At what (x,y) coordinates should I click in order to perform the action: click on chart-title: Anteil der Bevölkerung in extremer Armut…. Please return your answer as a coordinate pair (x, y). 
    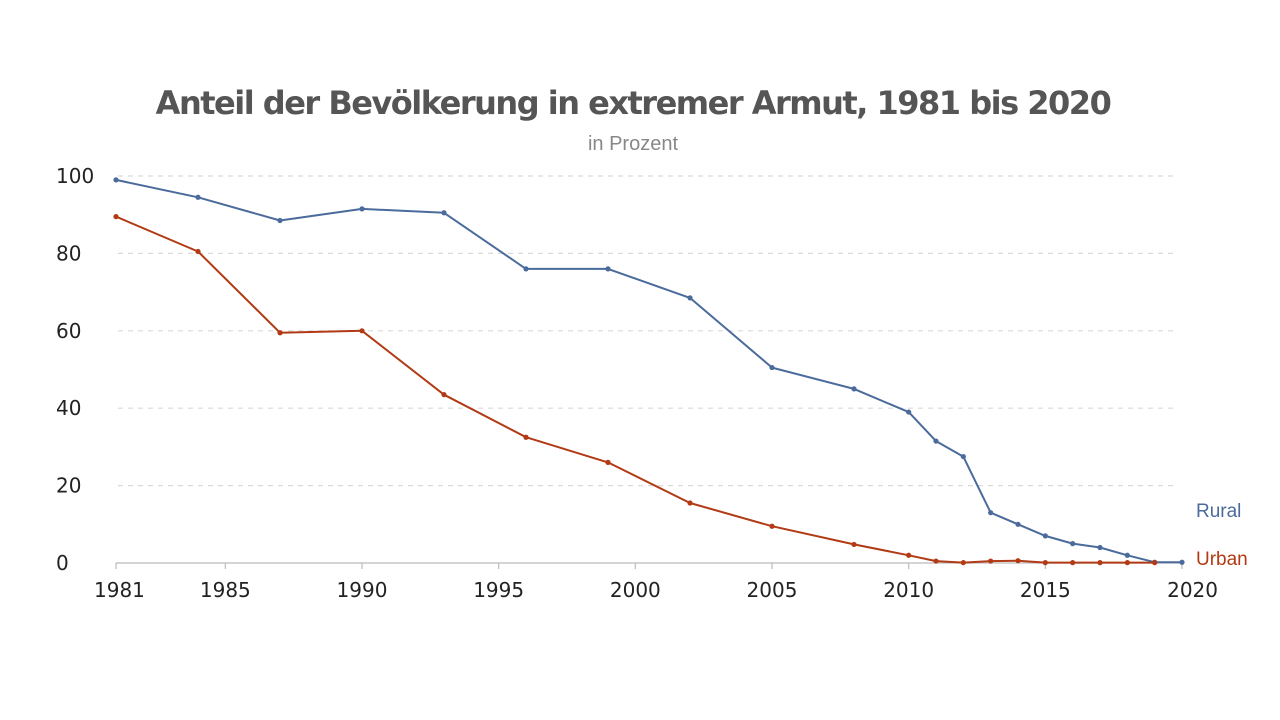
    Looking at the image, I should click on (633, 103).